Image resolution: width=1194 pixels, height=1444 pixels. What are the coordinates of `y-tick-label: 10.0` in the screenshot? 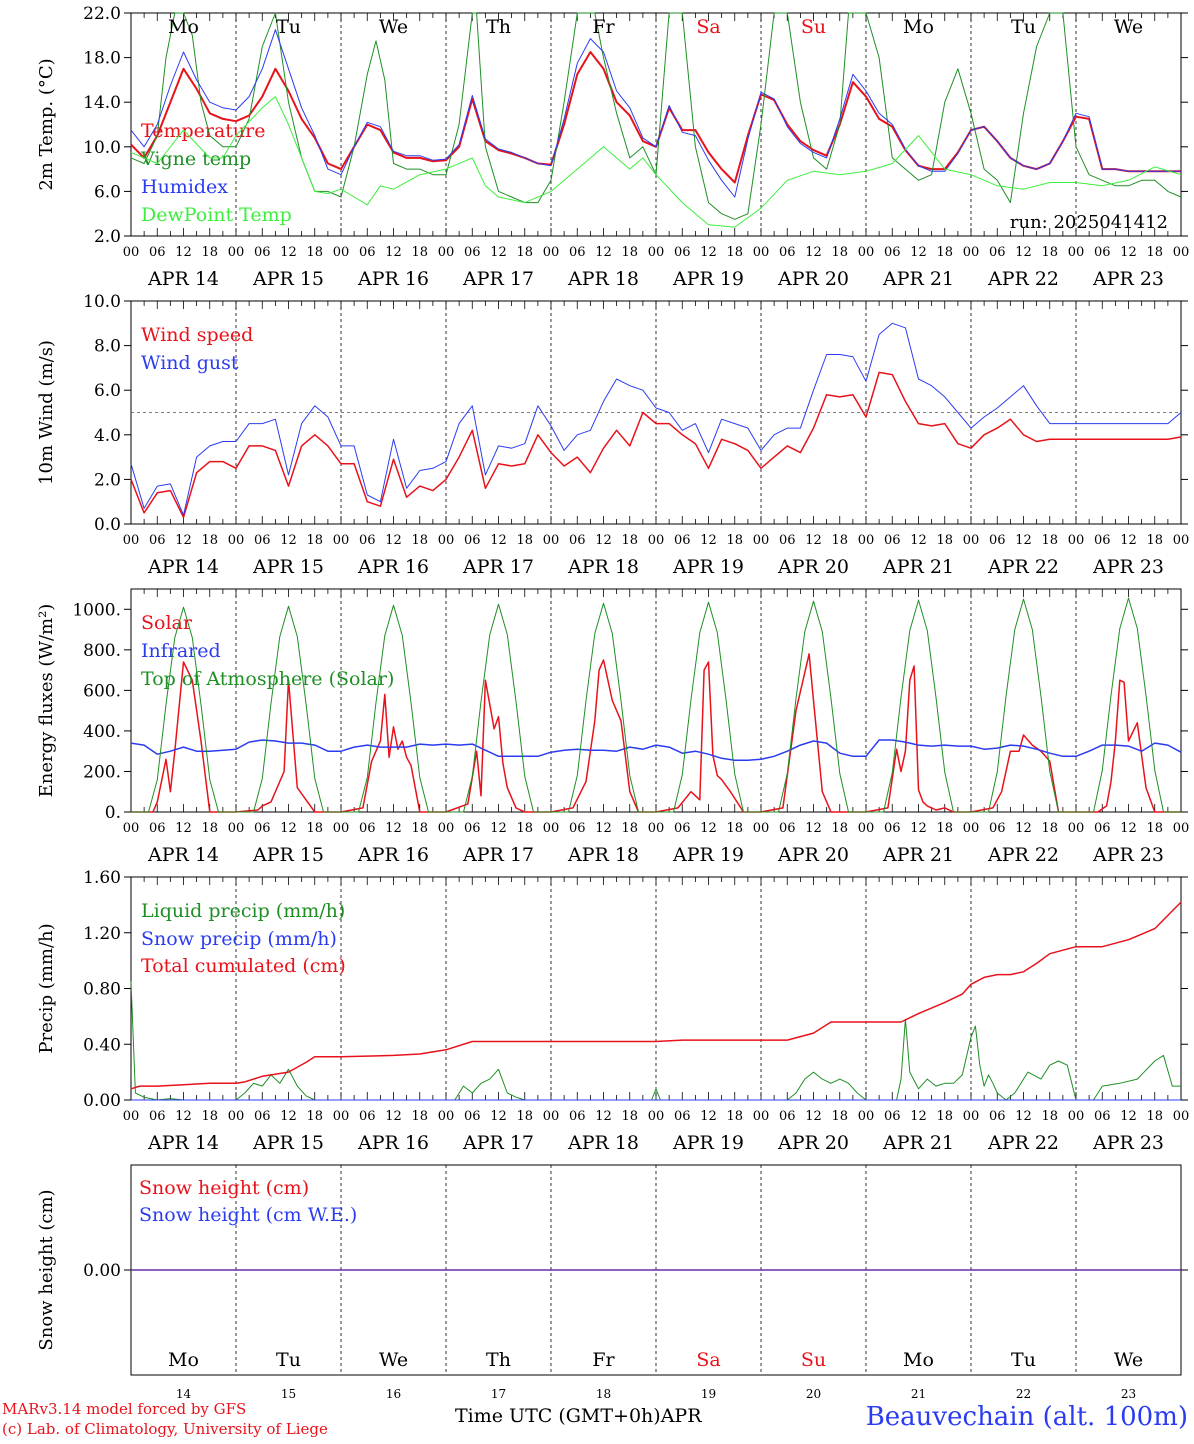 It's located at (102, 302).